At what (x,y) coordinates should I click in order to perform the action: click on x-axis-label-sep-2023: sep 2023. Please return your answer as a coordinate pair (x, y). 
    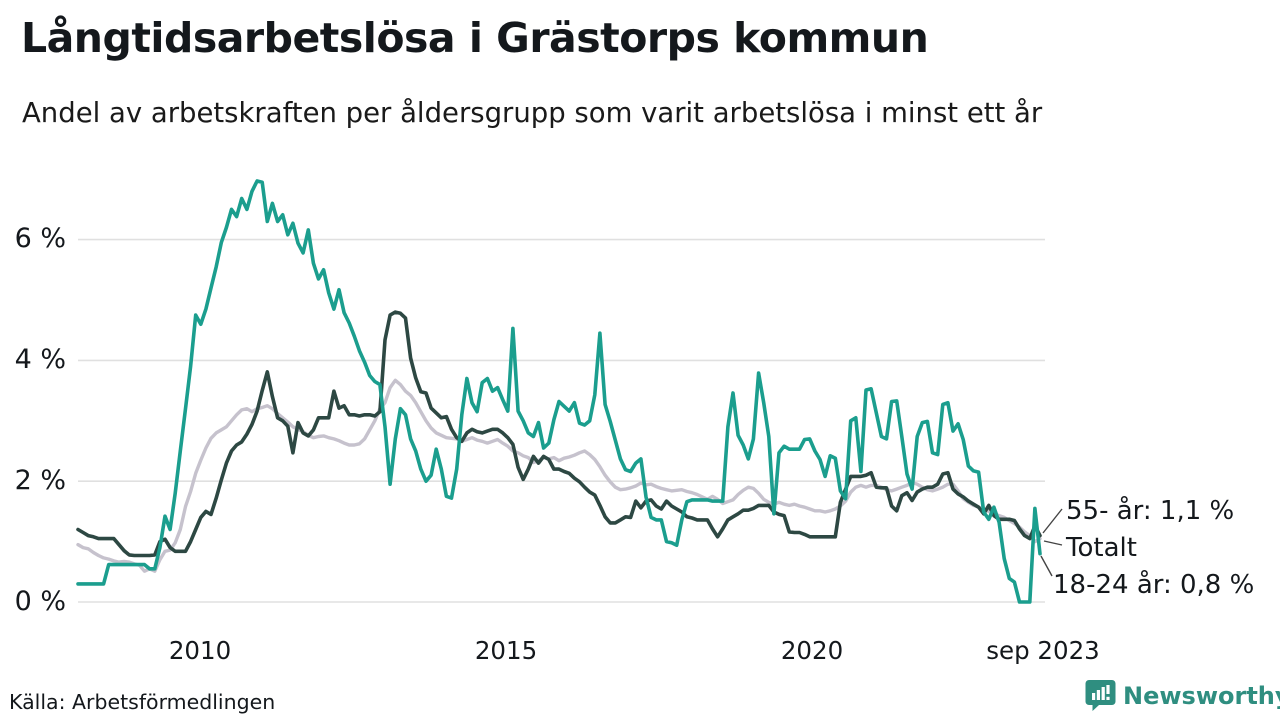
    Looking at the image, I should click on (1043, 650).